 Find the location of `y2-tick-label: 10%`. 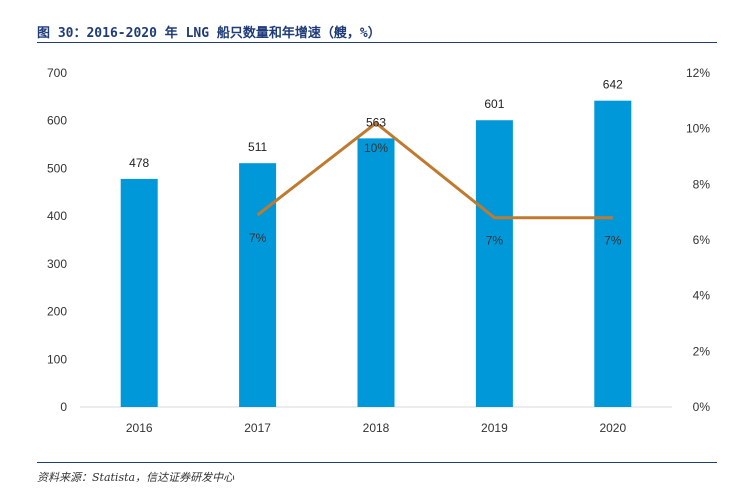

y2-tick-label: 10% is located at coordinates (698, 129).